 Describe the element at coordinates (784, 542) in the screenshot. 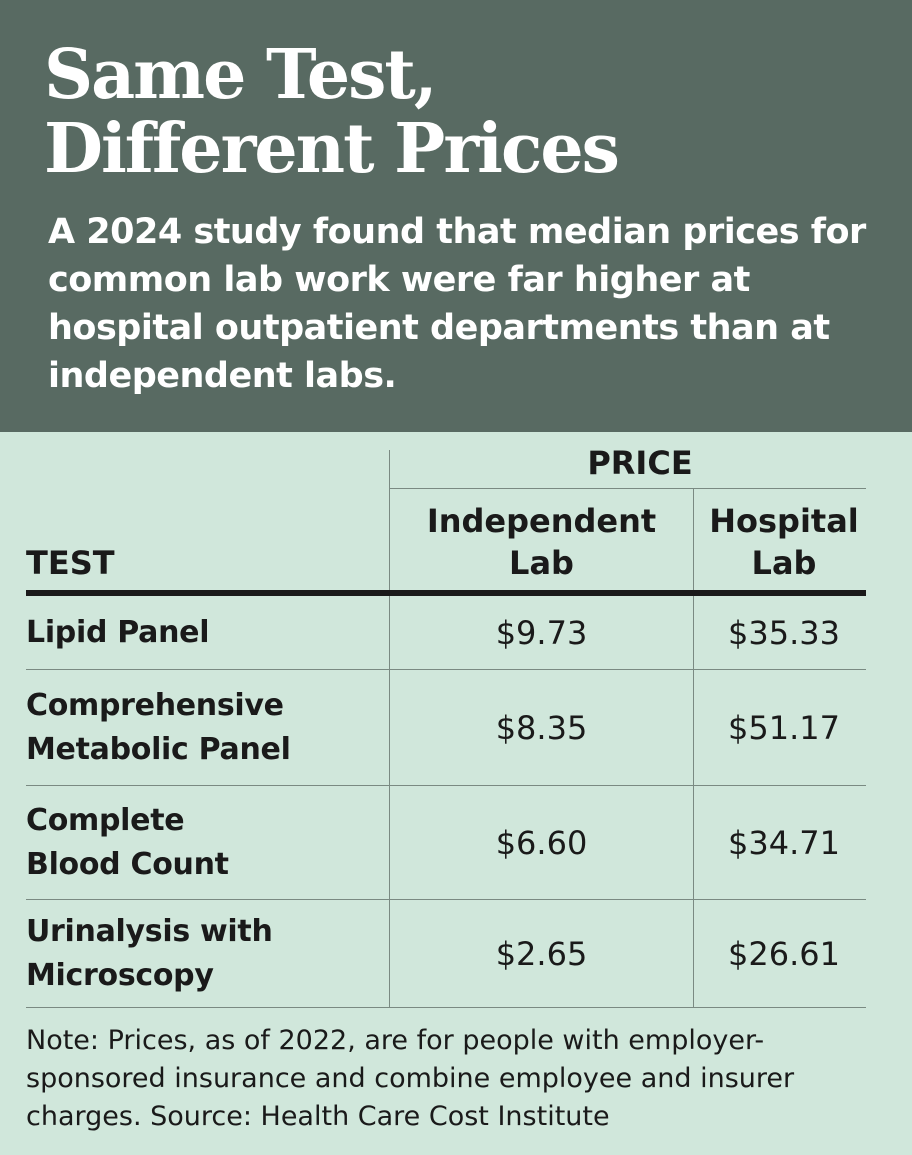

I see `hospital-lab-column-header: Hospital Lab` at that location.